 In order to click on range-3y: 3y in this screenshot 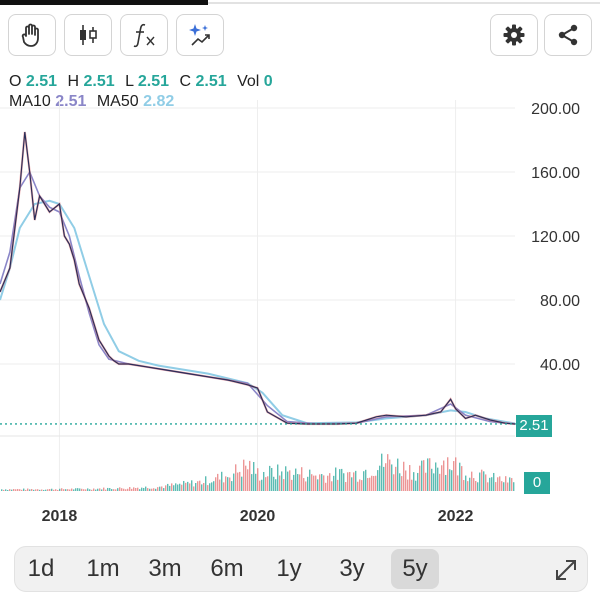, I will do `click(352, 568)`.